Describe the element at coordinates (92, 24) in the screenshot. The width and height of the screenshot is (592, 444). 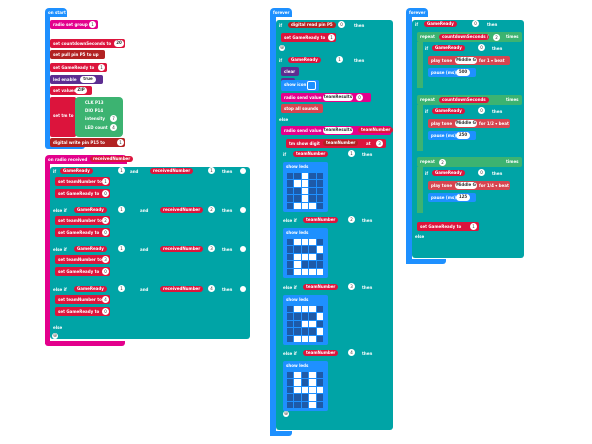
I see `group-value: 1` at that location.